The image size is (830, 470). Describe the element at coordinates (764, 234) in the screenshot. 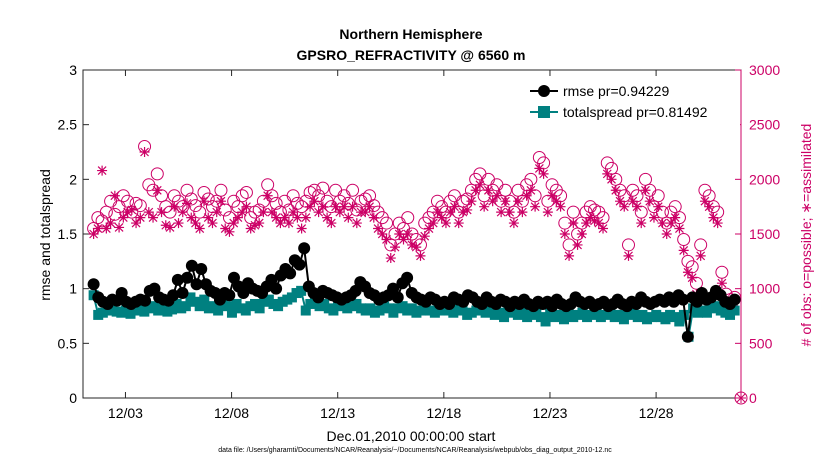

I see `y2-tick-label: 1500` at that location.